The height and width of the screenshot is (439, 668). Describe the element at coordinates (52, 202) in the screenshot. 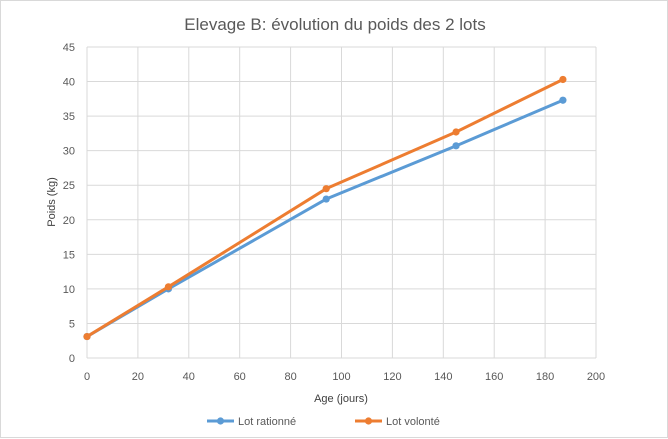

I see `y-axis-title: Poids (kg)` at that location.